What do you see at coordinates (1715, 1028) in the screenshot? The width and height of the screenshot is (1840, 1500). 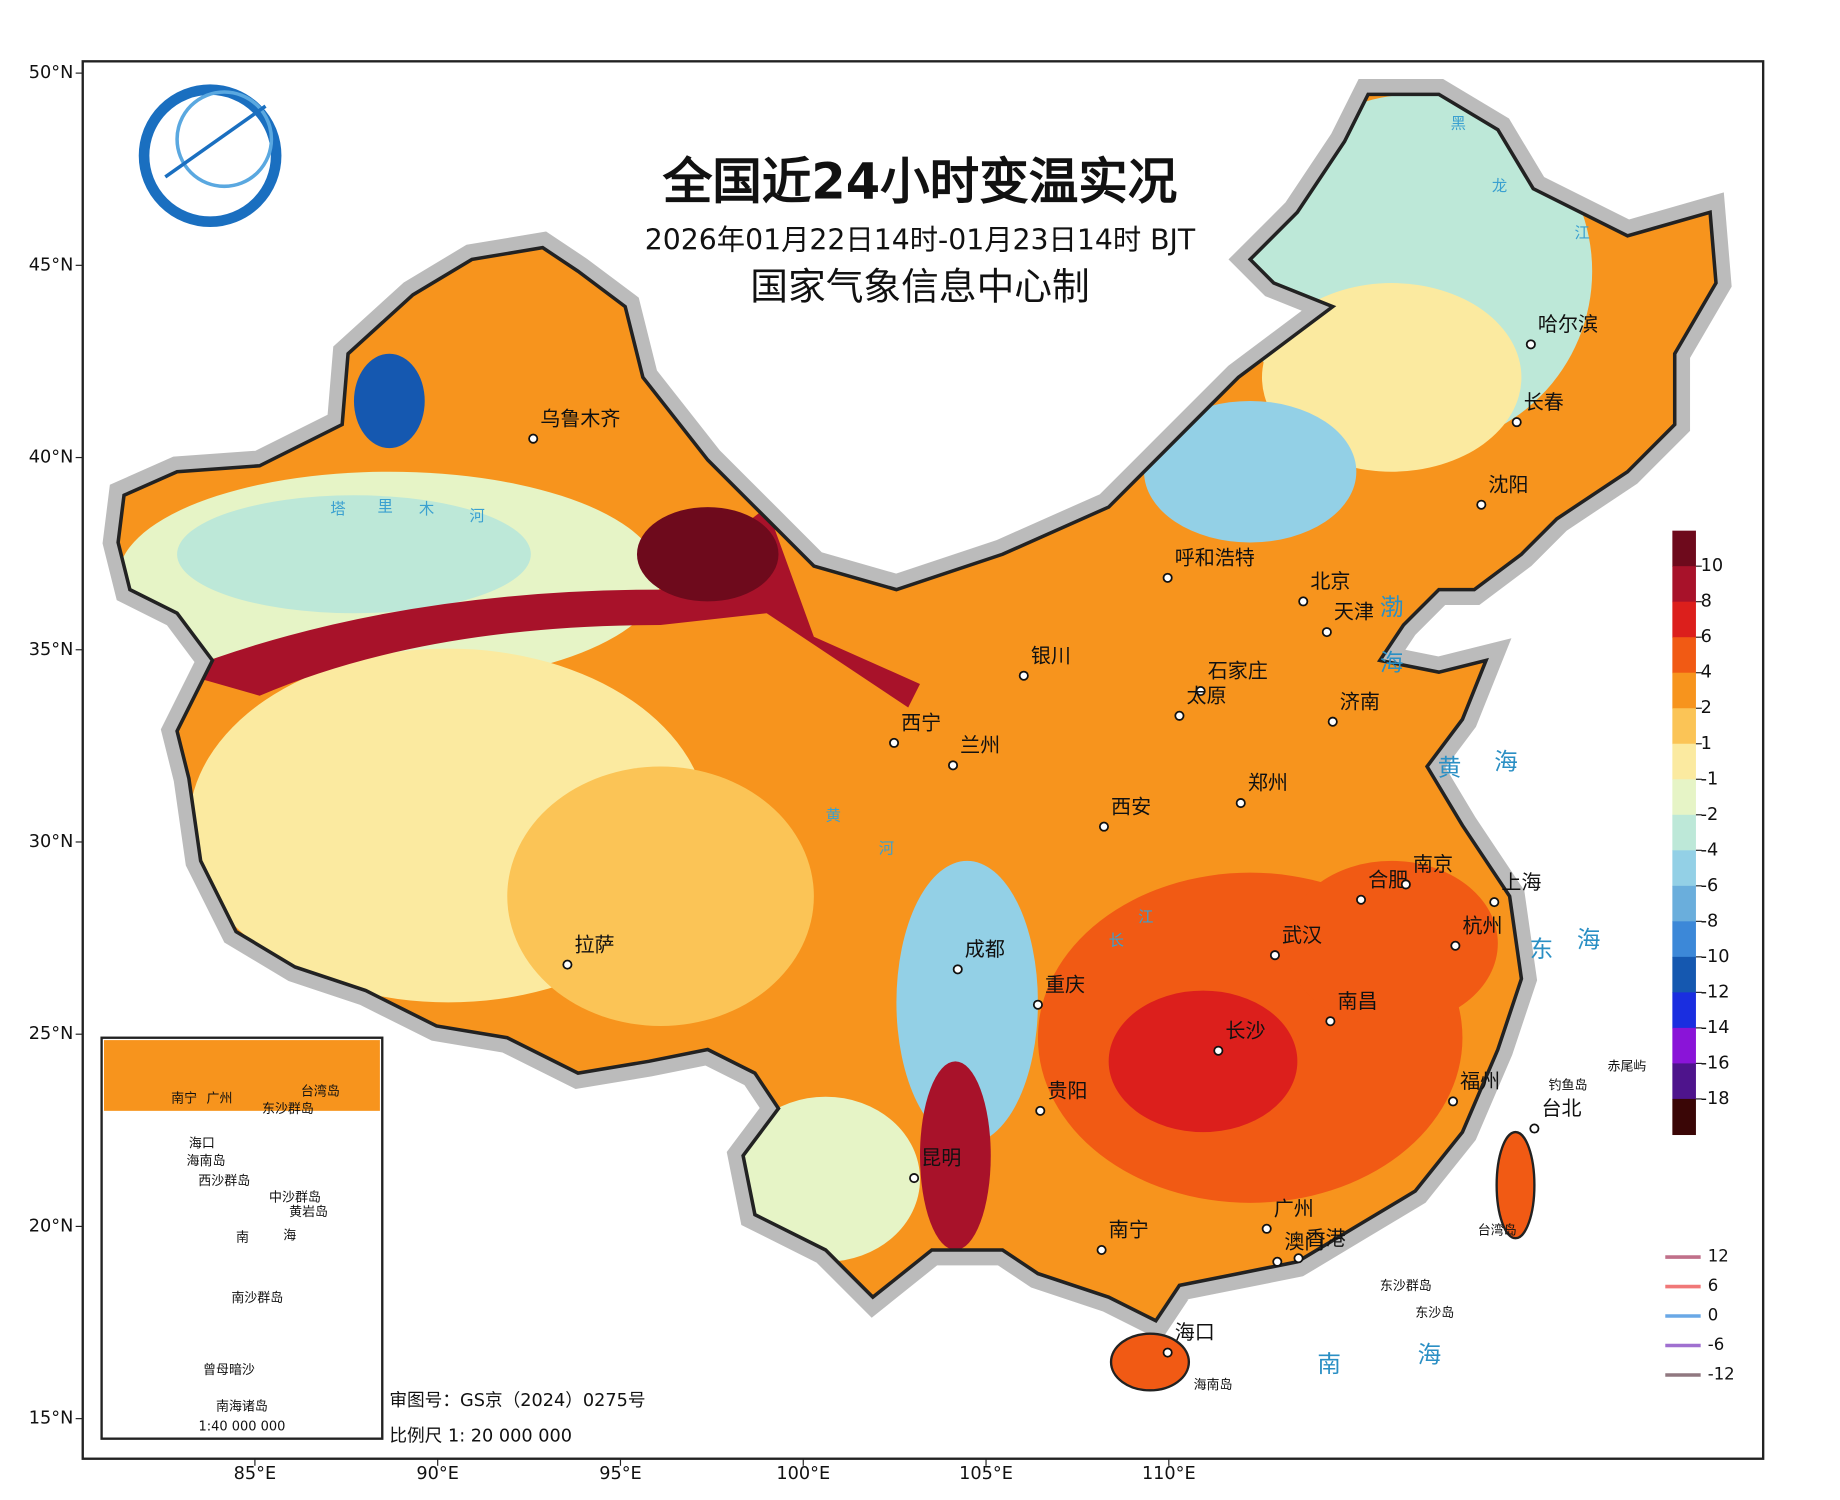 I see `colorbar-label: -14` at bounding box center [1715, 1028].